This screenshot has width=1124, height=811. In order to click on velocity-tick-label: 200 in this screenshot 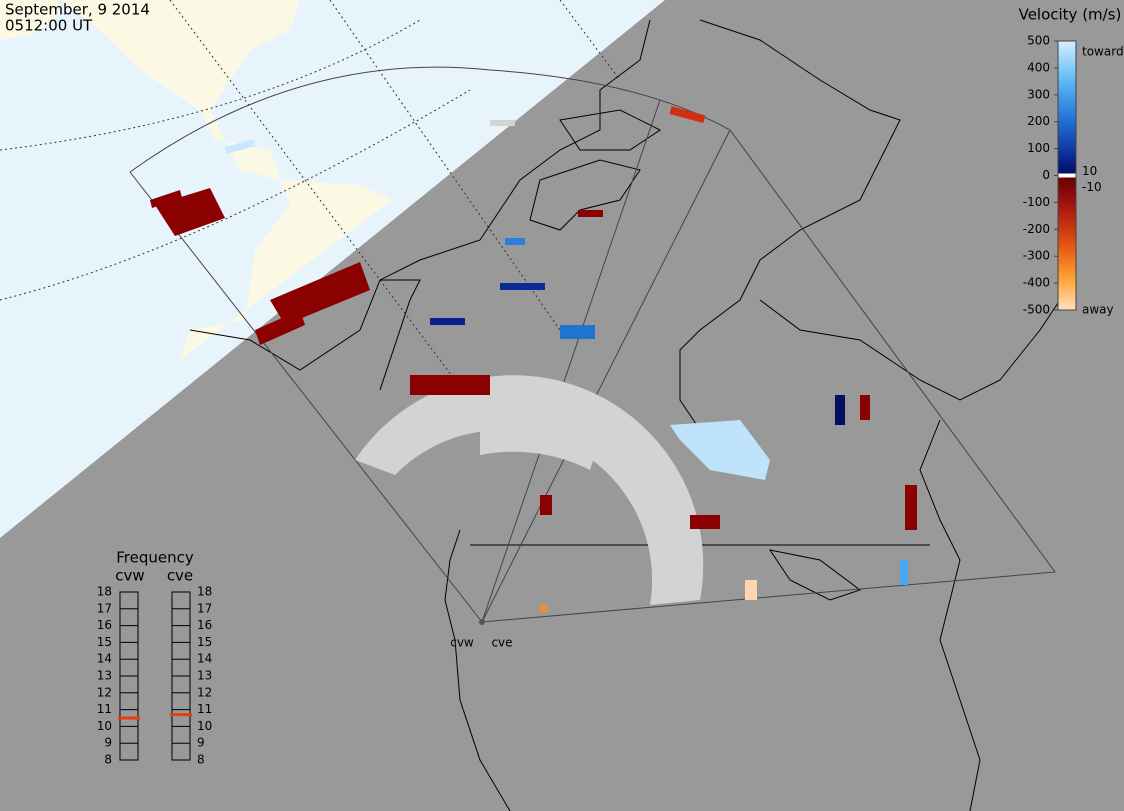, I will do `click(1038, 121)`.